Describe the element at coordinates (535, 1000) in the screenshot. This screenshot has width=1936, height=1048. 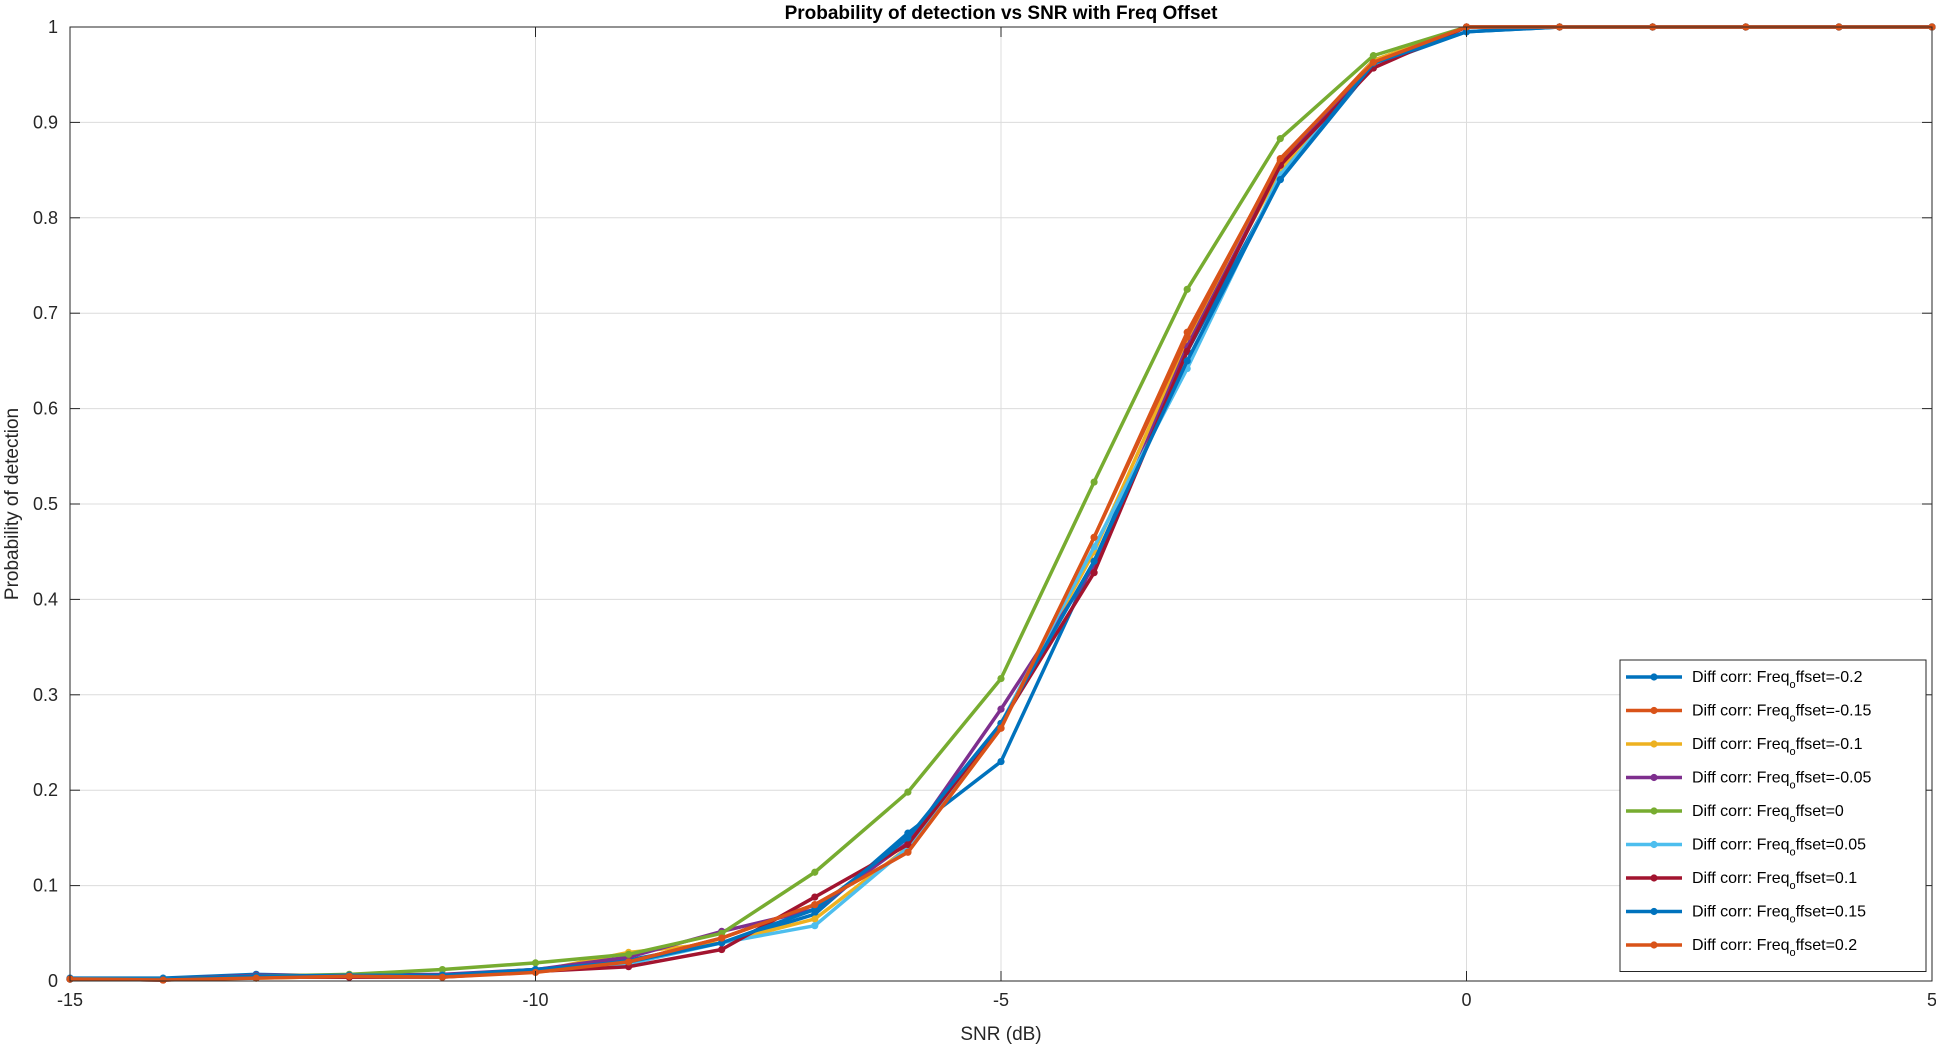
I see `x-tick-label: -10` at that location.